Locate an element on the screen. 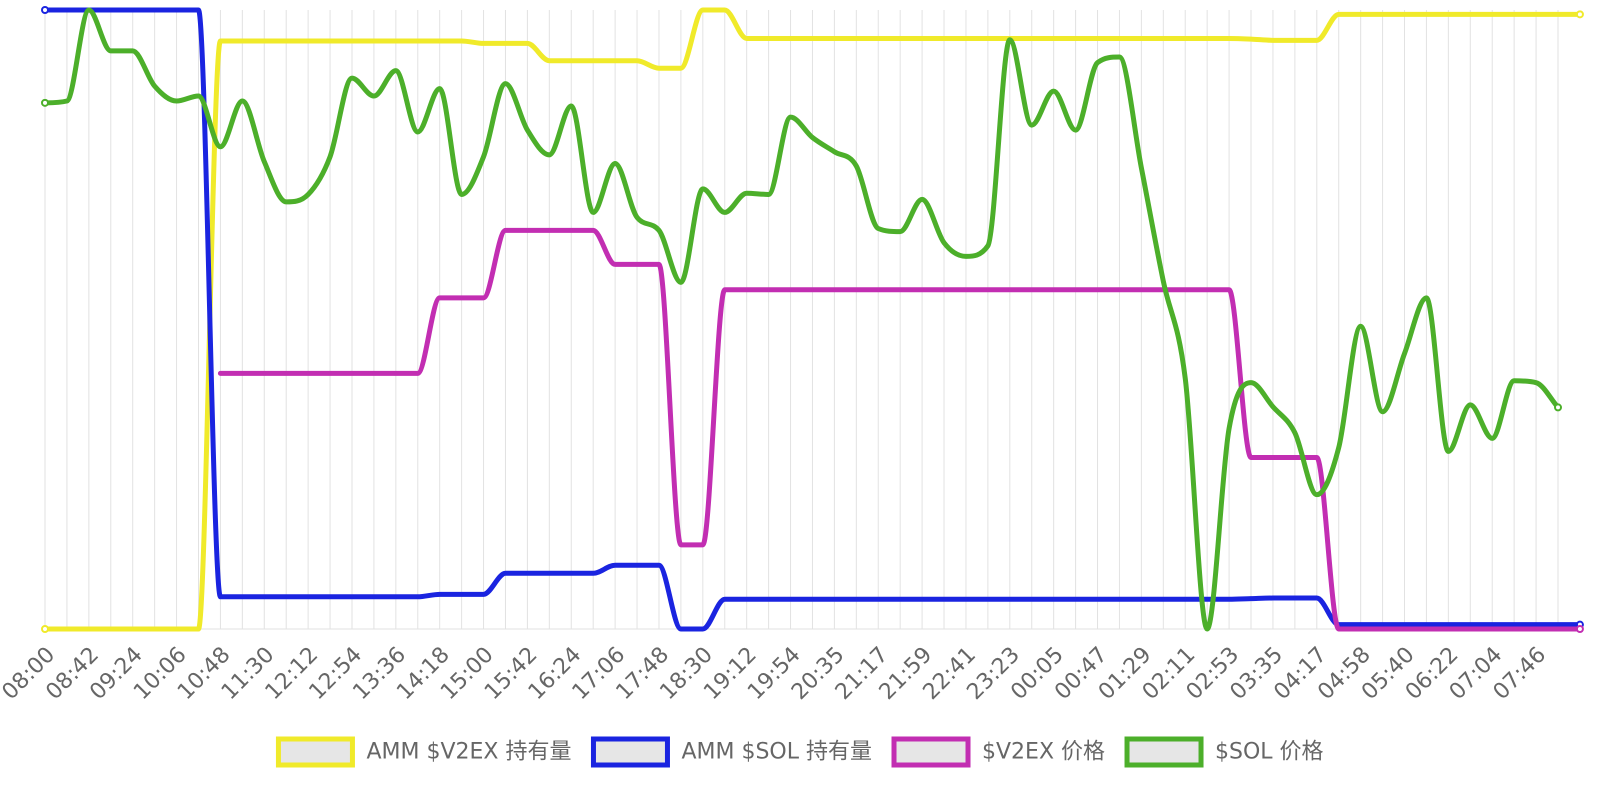 Image resolution: width=1600 pixels, height=800 pixels. legend-item-0: AMM $V2EX 持有量 is located at coordinates (423, 752).